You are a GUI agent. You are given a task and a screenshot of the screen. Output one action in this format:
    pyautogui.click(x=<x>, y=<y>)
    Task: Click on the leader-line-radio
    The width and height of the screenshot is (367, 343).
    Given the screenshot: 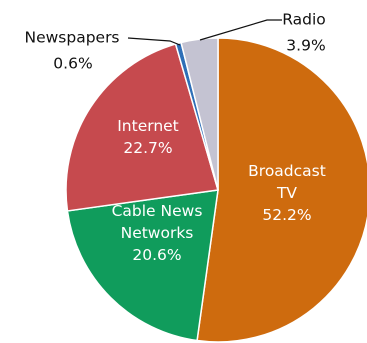 What is the action you would take?
    pyautogui.click(x=240, y=30)
    